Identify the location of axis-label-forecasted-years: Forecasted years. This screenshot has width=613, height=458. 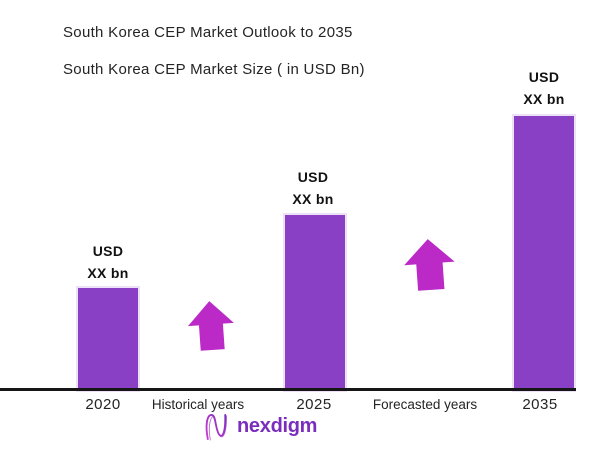
(425, 404).